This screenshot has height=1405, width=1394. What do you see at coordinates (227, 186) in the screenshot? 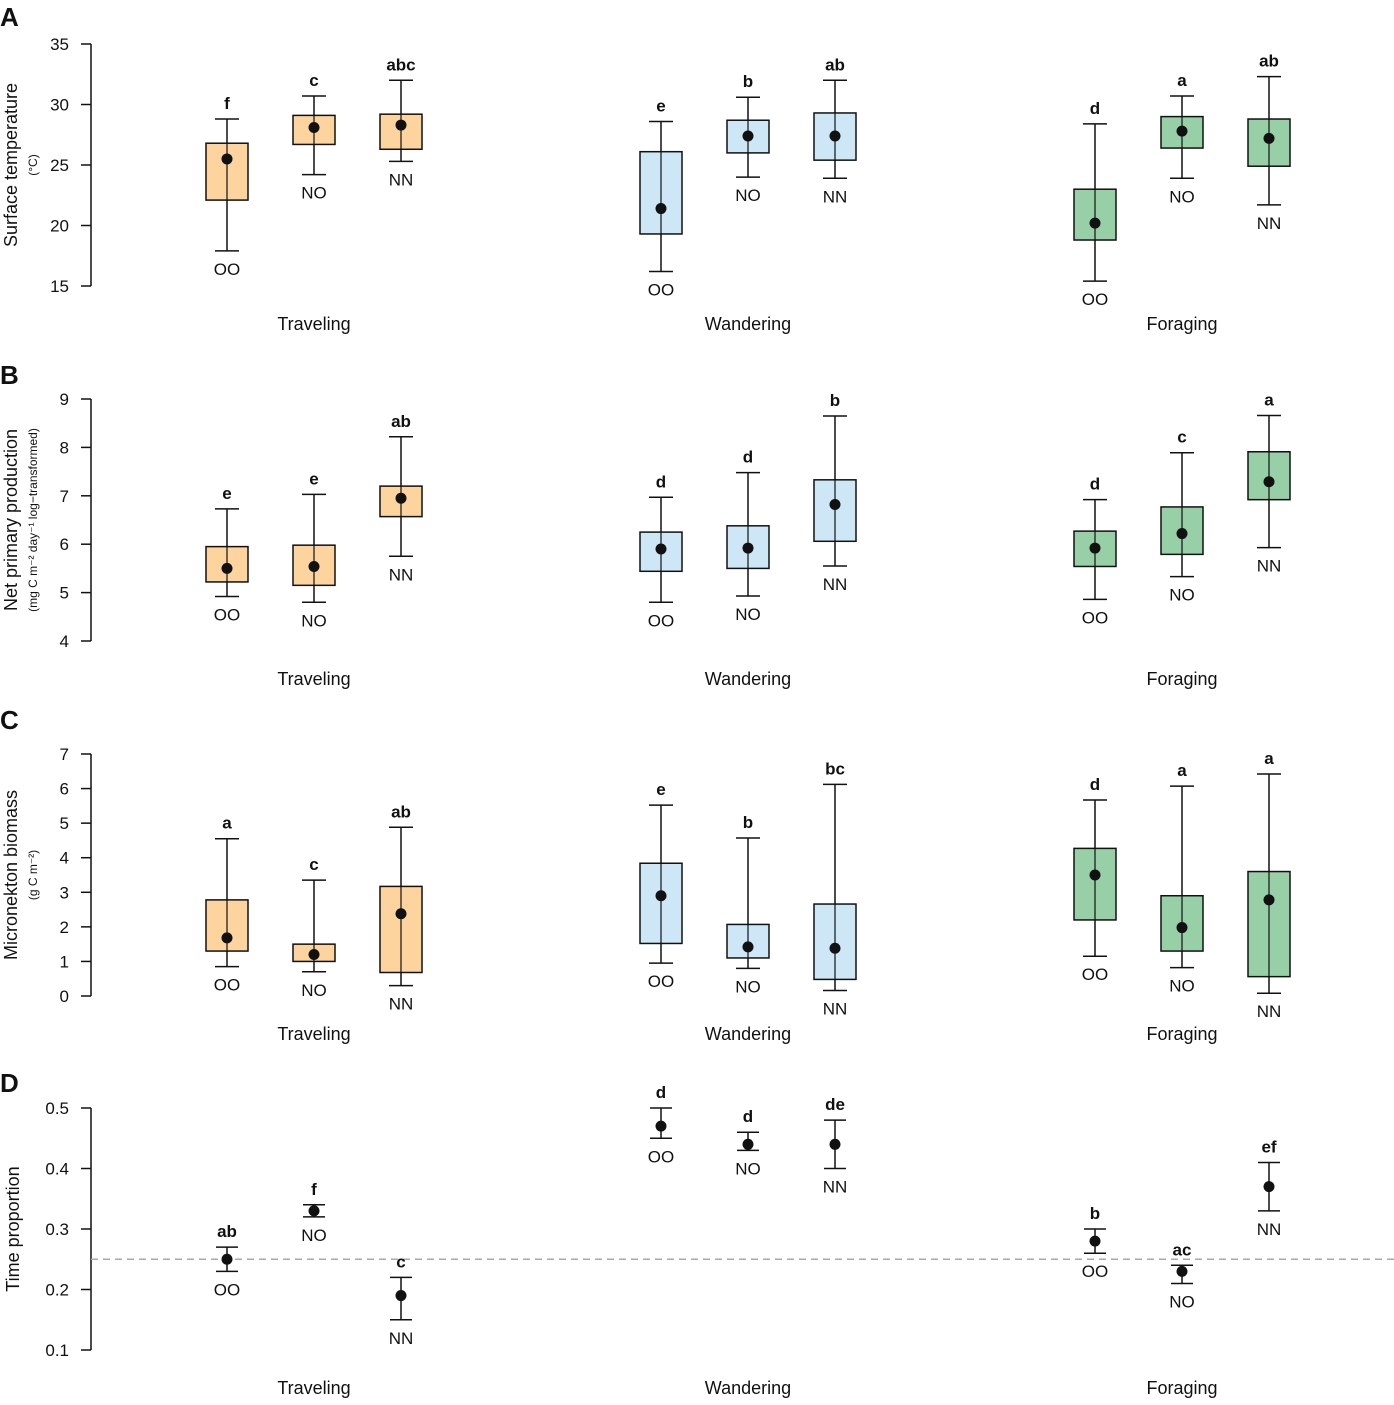
I see `item-traveling-oo: f OO` at bounding box center [227, 186].